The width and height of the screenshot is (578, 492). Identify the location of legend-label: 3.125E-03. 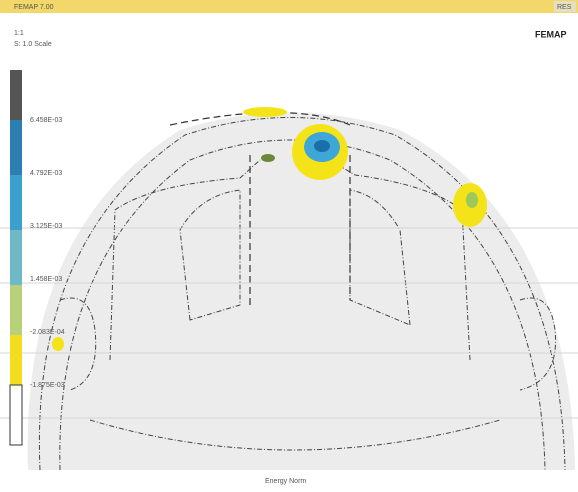
(46, 226).